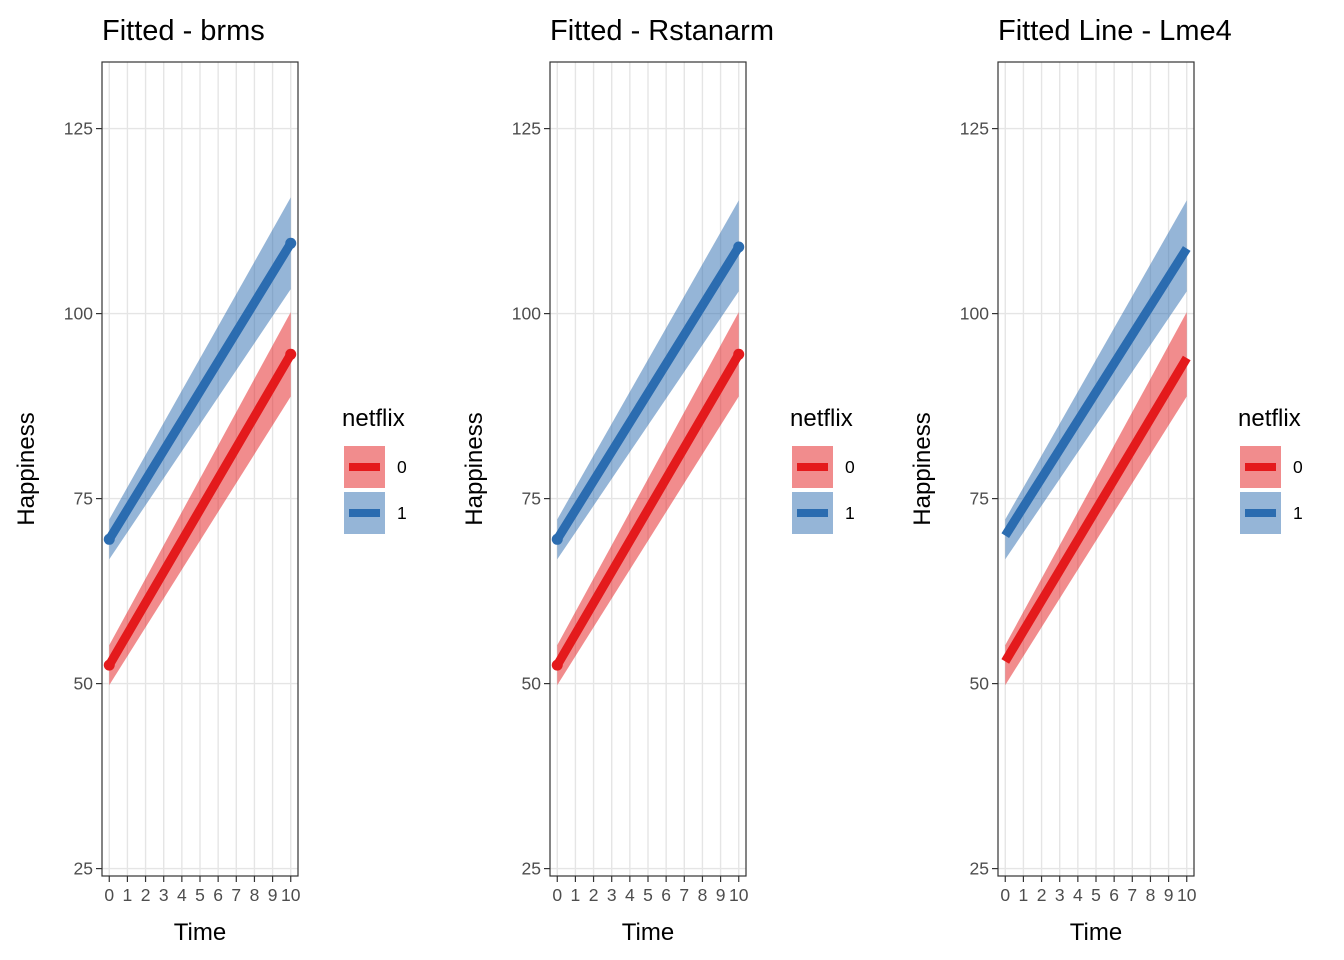 The image size is (1344, 960). What do you see at coordinates (183, 31) in the screenshot?
I see `chart-title: Fitted - brms` at bounding box center [183, 31].